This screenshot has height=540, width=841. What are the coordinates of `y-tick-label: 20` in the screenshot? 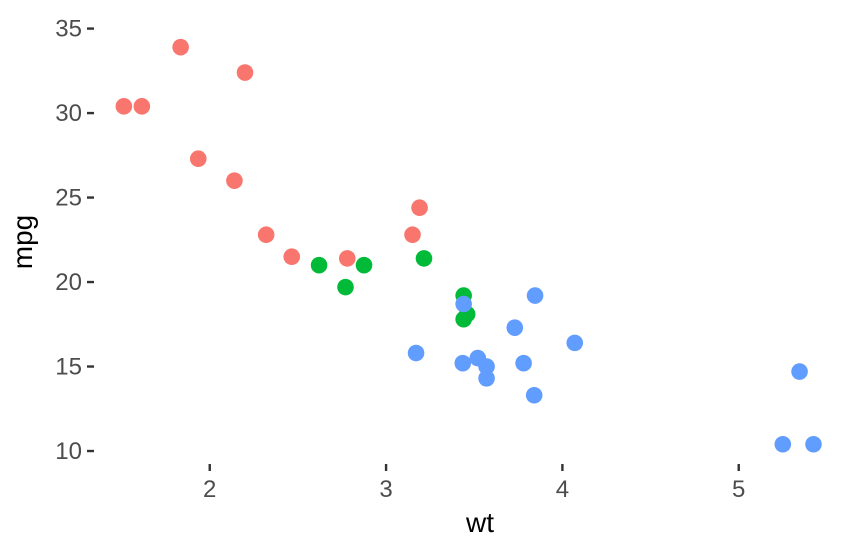 It's located at (68, 282).